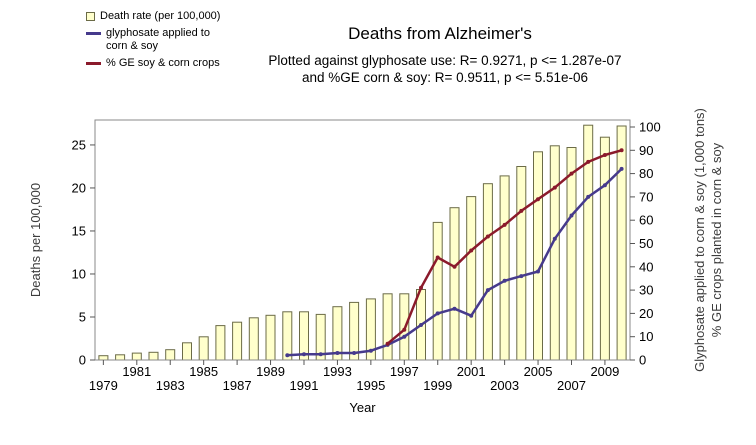  Describe the element at coordinates (646, 243) in the screenshot. I see `right-axis-tick-label: 50` at that location.